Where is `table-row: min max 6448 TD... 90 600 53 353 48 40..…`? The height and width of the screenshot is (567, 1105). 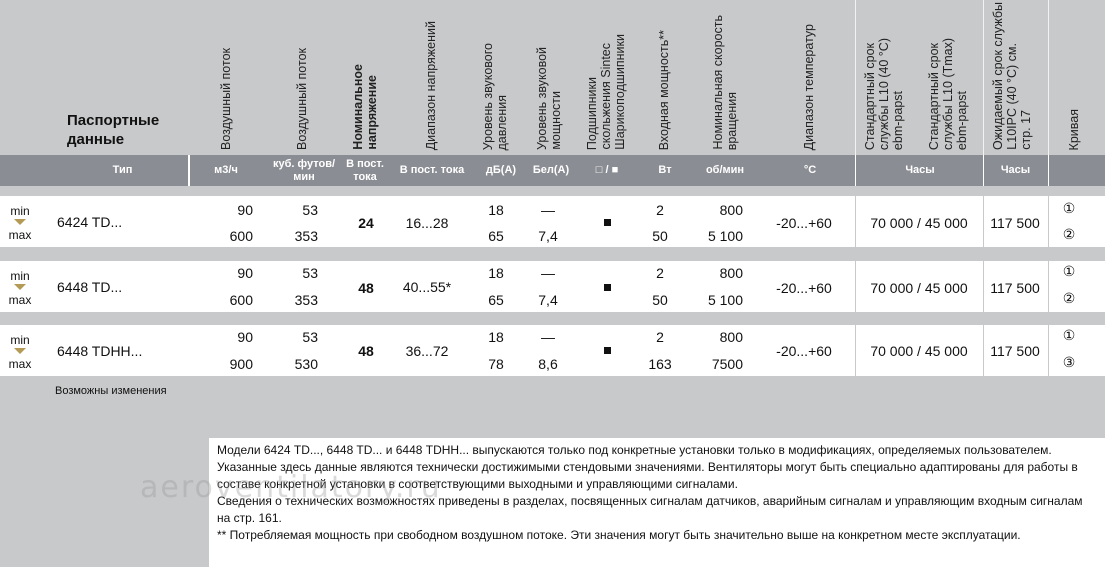 table-row: min max 6448 TD... 90 600 53 353 48 40..… is located at coordinates (552, 286).